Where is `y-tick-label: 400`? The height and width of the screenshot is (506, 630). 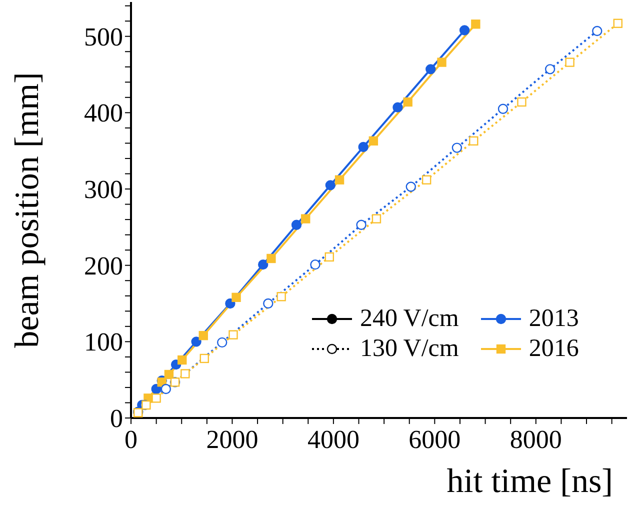
y-tick-label: 400 is located at coordinates (103, 113).